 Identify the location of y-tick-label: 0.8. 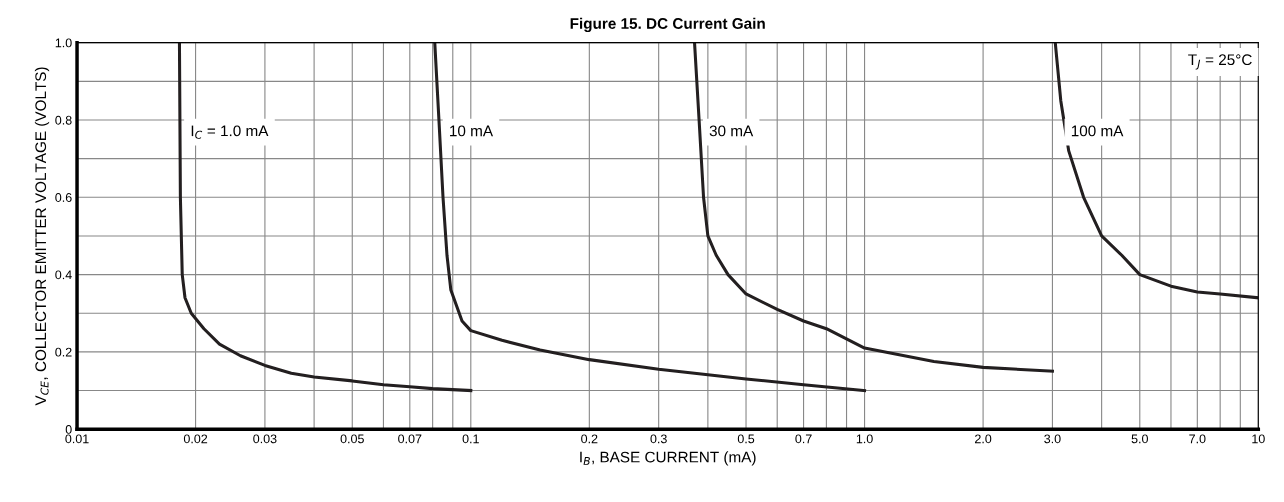
(63, 120).